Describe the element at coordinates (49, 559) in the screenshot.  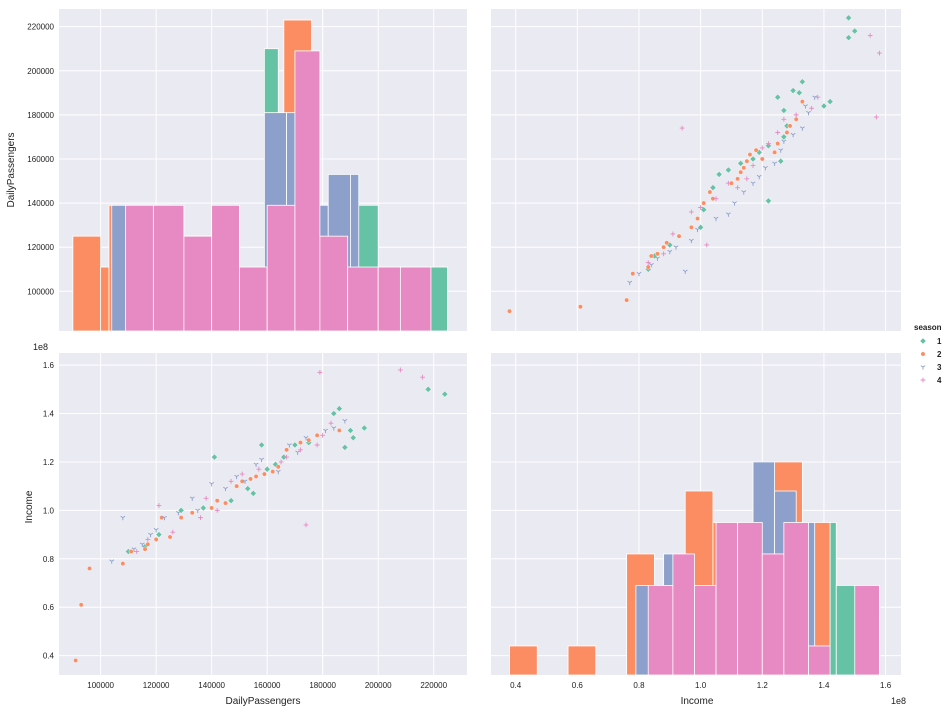
I see `y-tick-label: 0.8` at that location.